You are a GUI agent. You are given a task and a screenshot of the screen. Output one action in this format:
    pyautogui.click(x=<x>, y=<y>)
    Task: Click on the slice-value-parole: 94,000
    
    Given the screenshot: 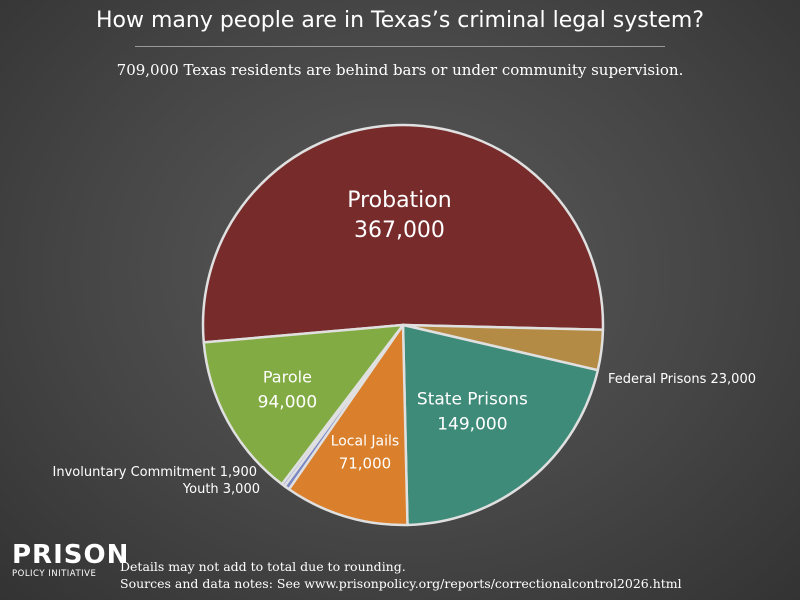 What is the action you would take?
    pyautogui.click(x=287, y=403)
    